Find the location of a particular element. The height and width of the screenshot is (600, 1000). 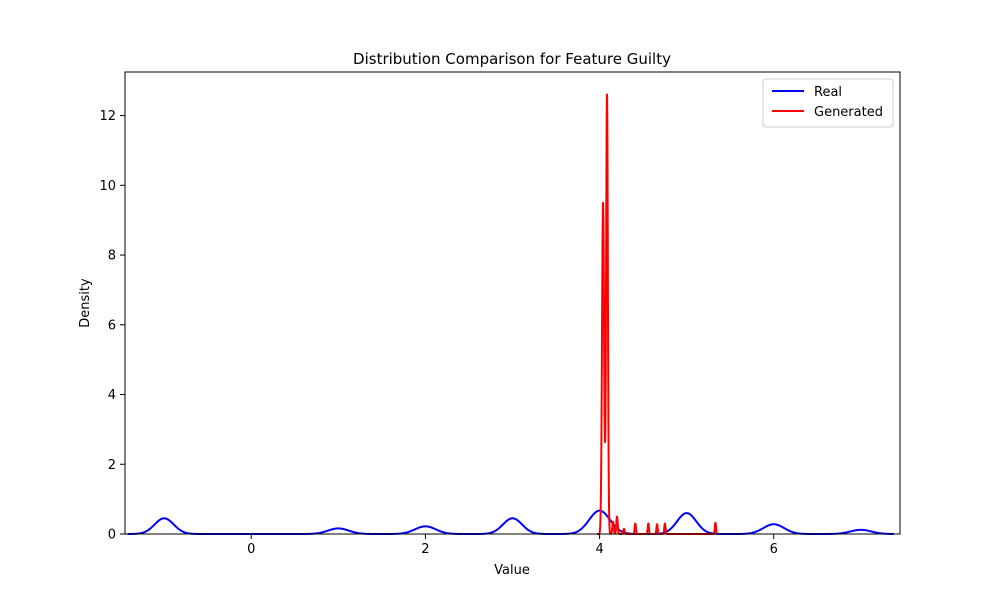

y-axis-label: Density is located at coordinates (85, 303).